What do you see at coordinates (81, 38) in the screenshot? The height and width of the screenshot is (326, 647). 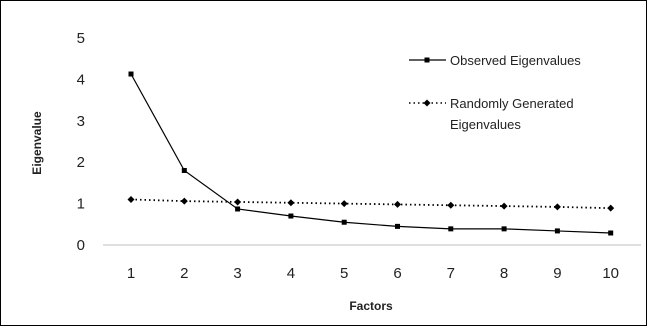 I see `y-tick-label-5: 5` at bounding box center [81, 38].